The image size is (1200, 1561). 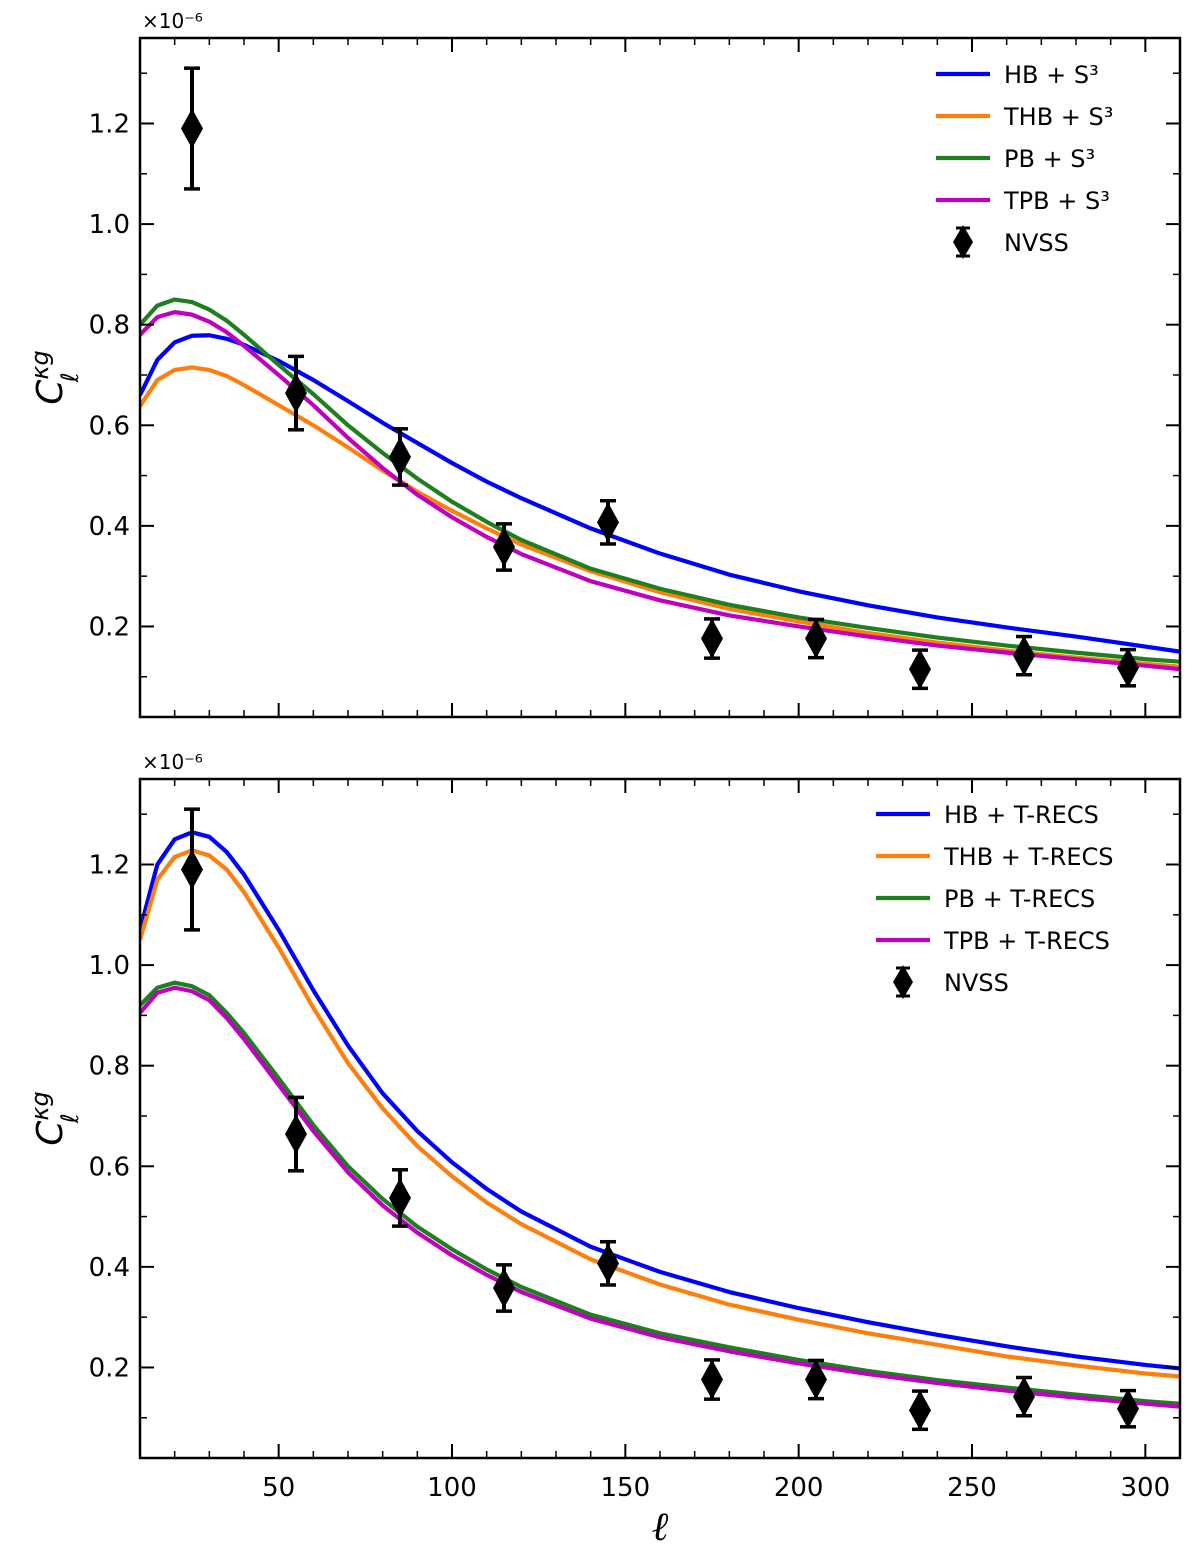 I want to click on legend-label: HB + T-RECS, so click(x=1021, y=815).